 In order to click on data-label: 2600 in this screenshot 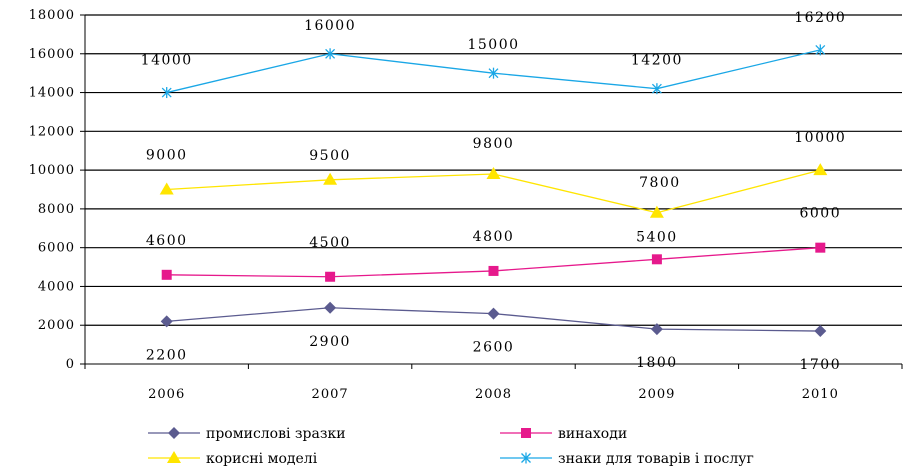, I will do `click(494, 348)`.